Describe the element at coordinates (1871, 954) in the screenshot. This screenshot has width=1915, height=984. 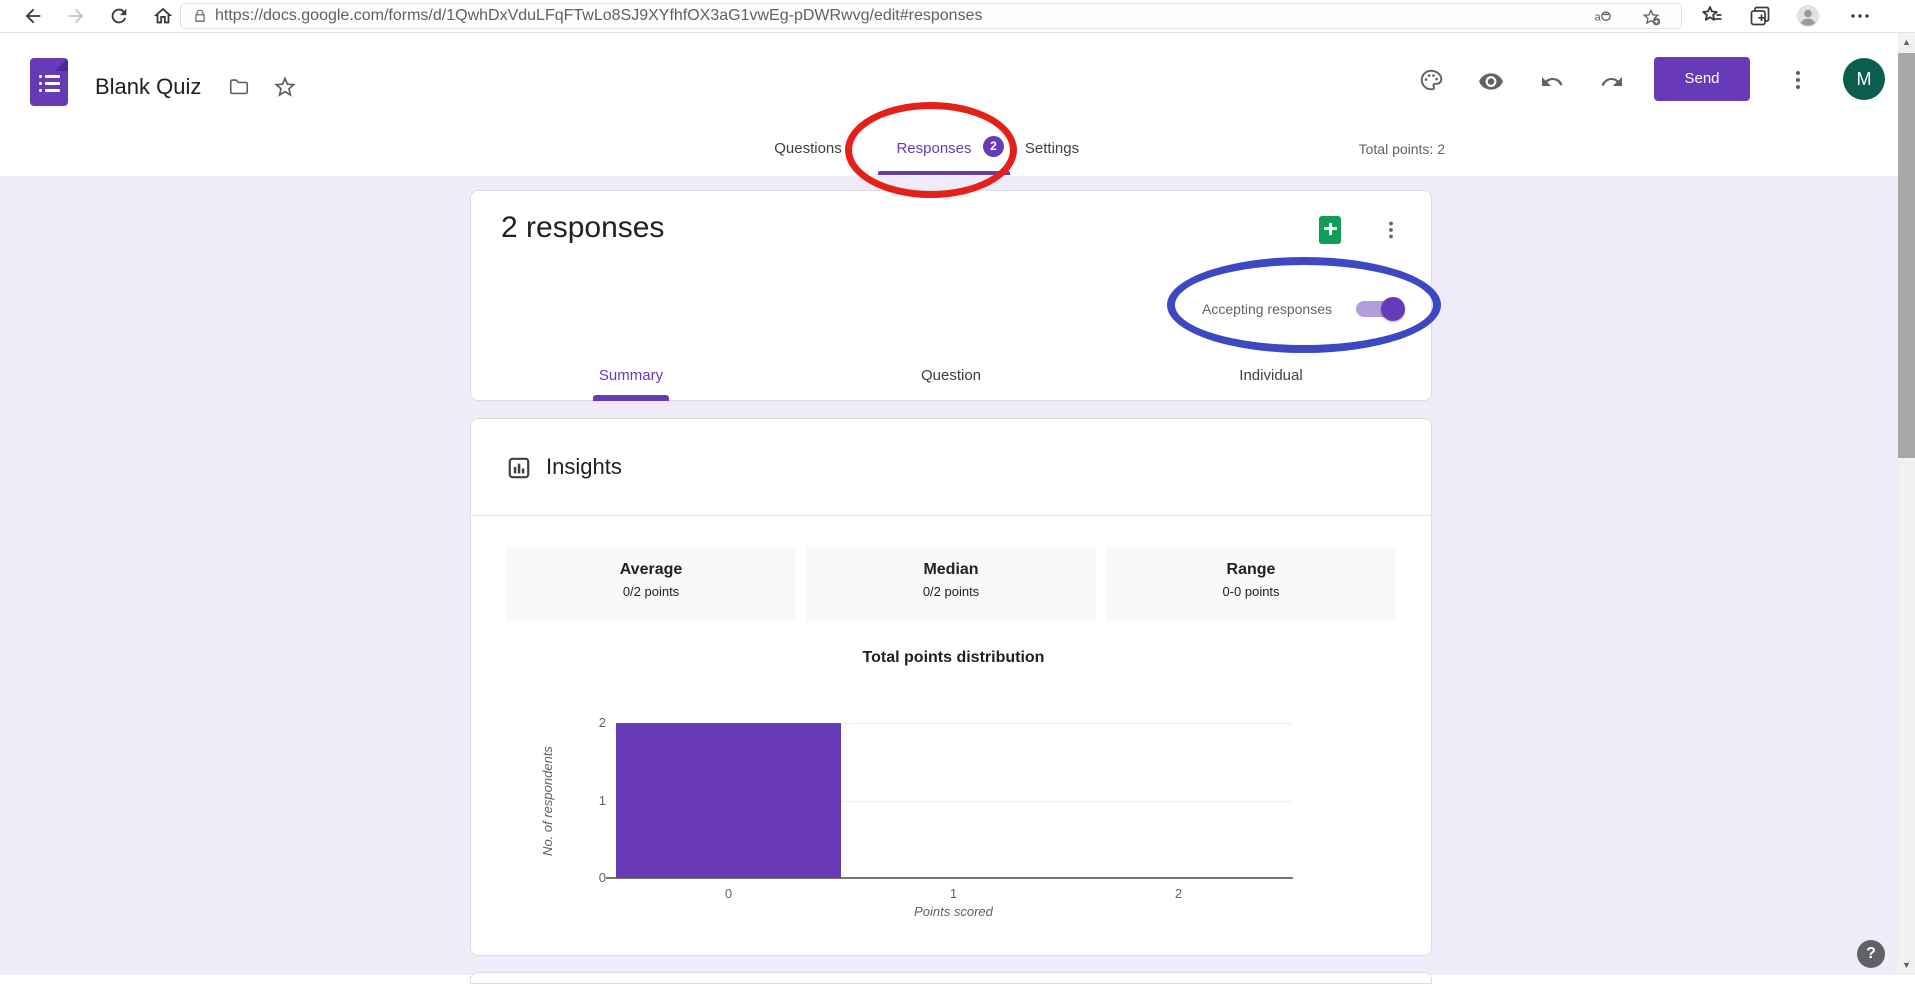
I see `help-button: ?` at that location.